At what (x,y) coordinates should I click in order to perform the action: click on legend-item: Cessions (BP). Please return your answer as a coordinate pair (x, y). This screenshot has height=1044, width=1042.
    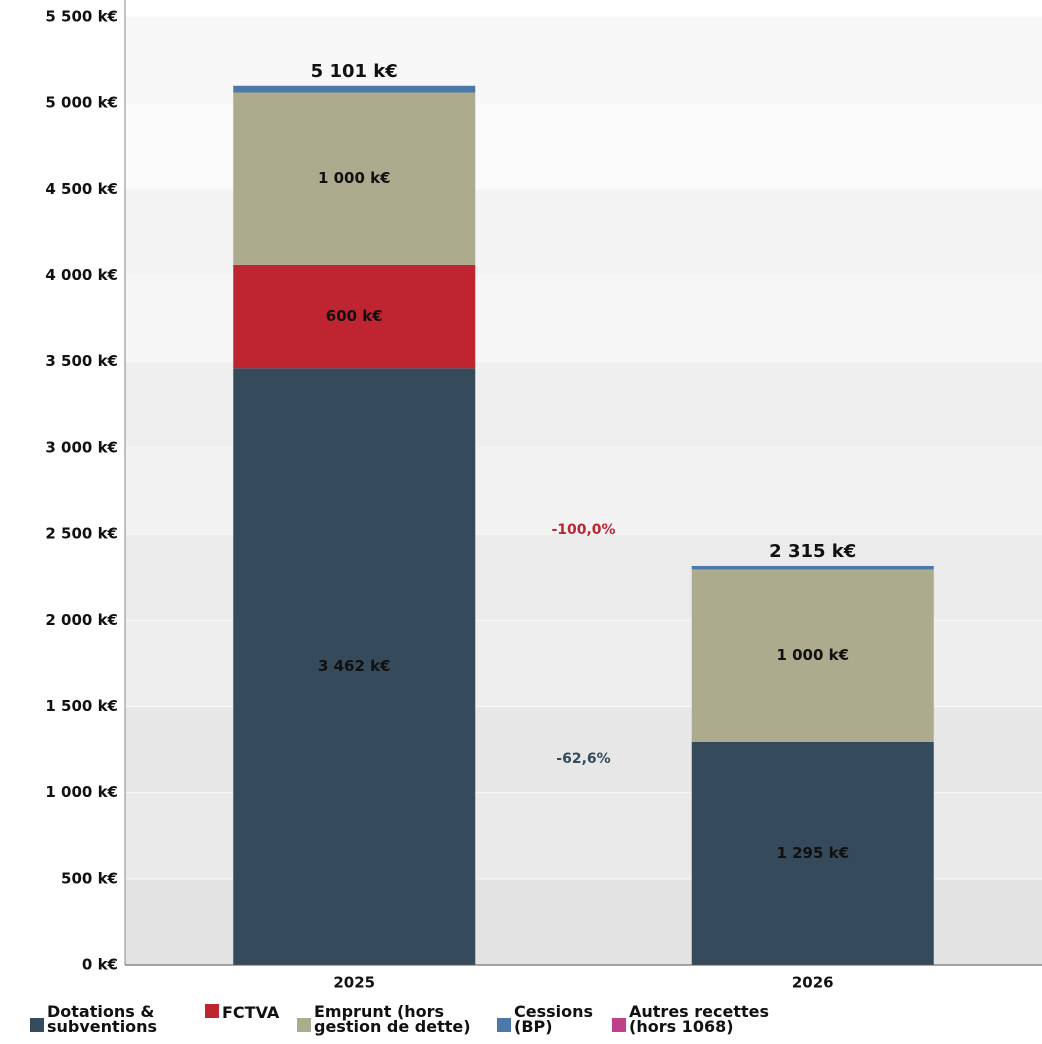
    Looking at the image, I should click on (545, 1019).